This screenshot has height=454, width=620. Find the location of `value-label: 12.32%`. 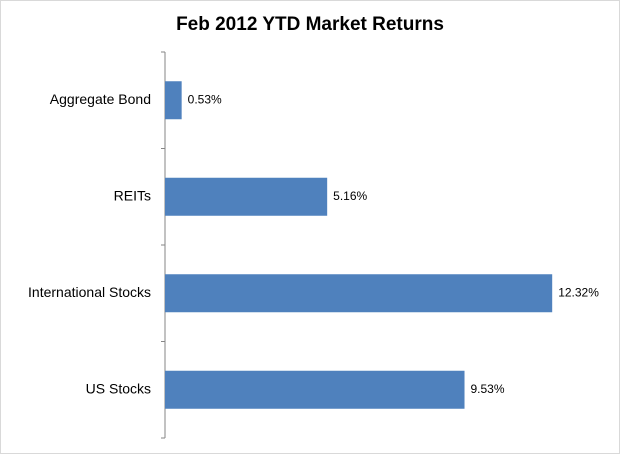

value-label: 12.32% is located at coordinates (578, 292).